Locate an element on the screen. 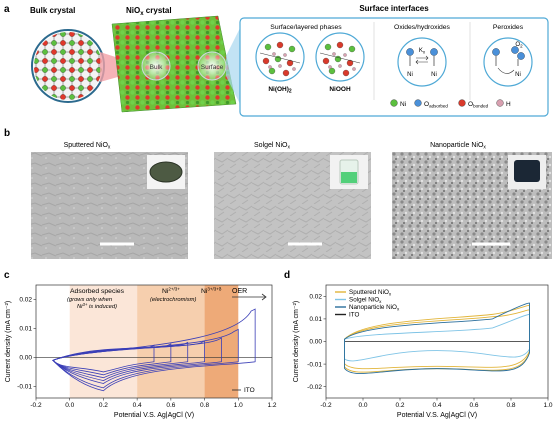 The height and width of the screenshot is (432, 554). niox-crystal-title: NiOx crystal is located at coordinates (149, 11).